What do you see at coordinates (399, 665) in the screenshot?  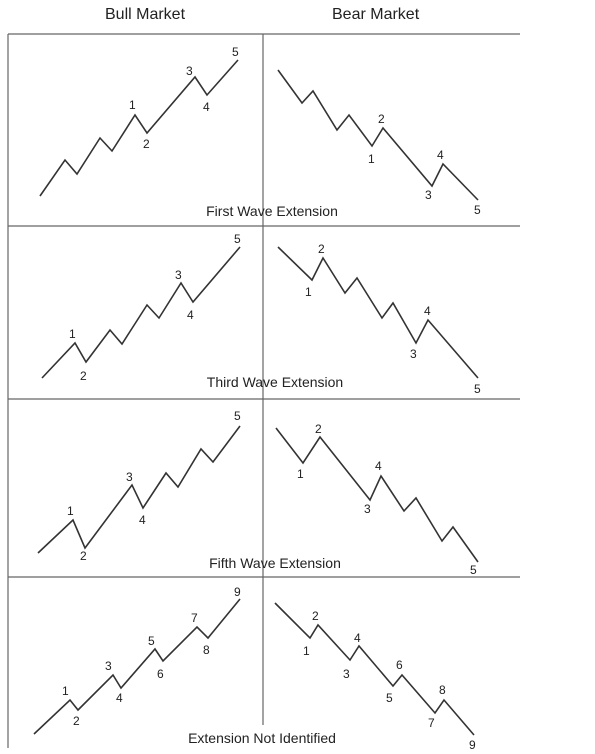 I see `bear-label: 6` at bounding box center [399, 665].